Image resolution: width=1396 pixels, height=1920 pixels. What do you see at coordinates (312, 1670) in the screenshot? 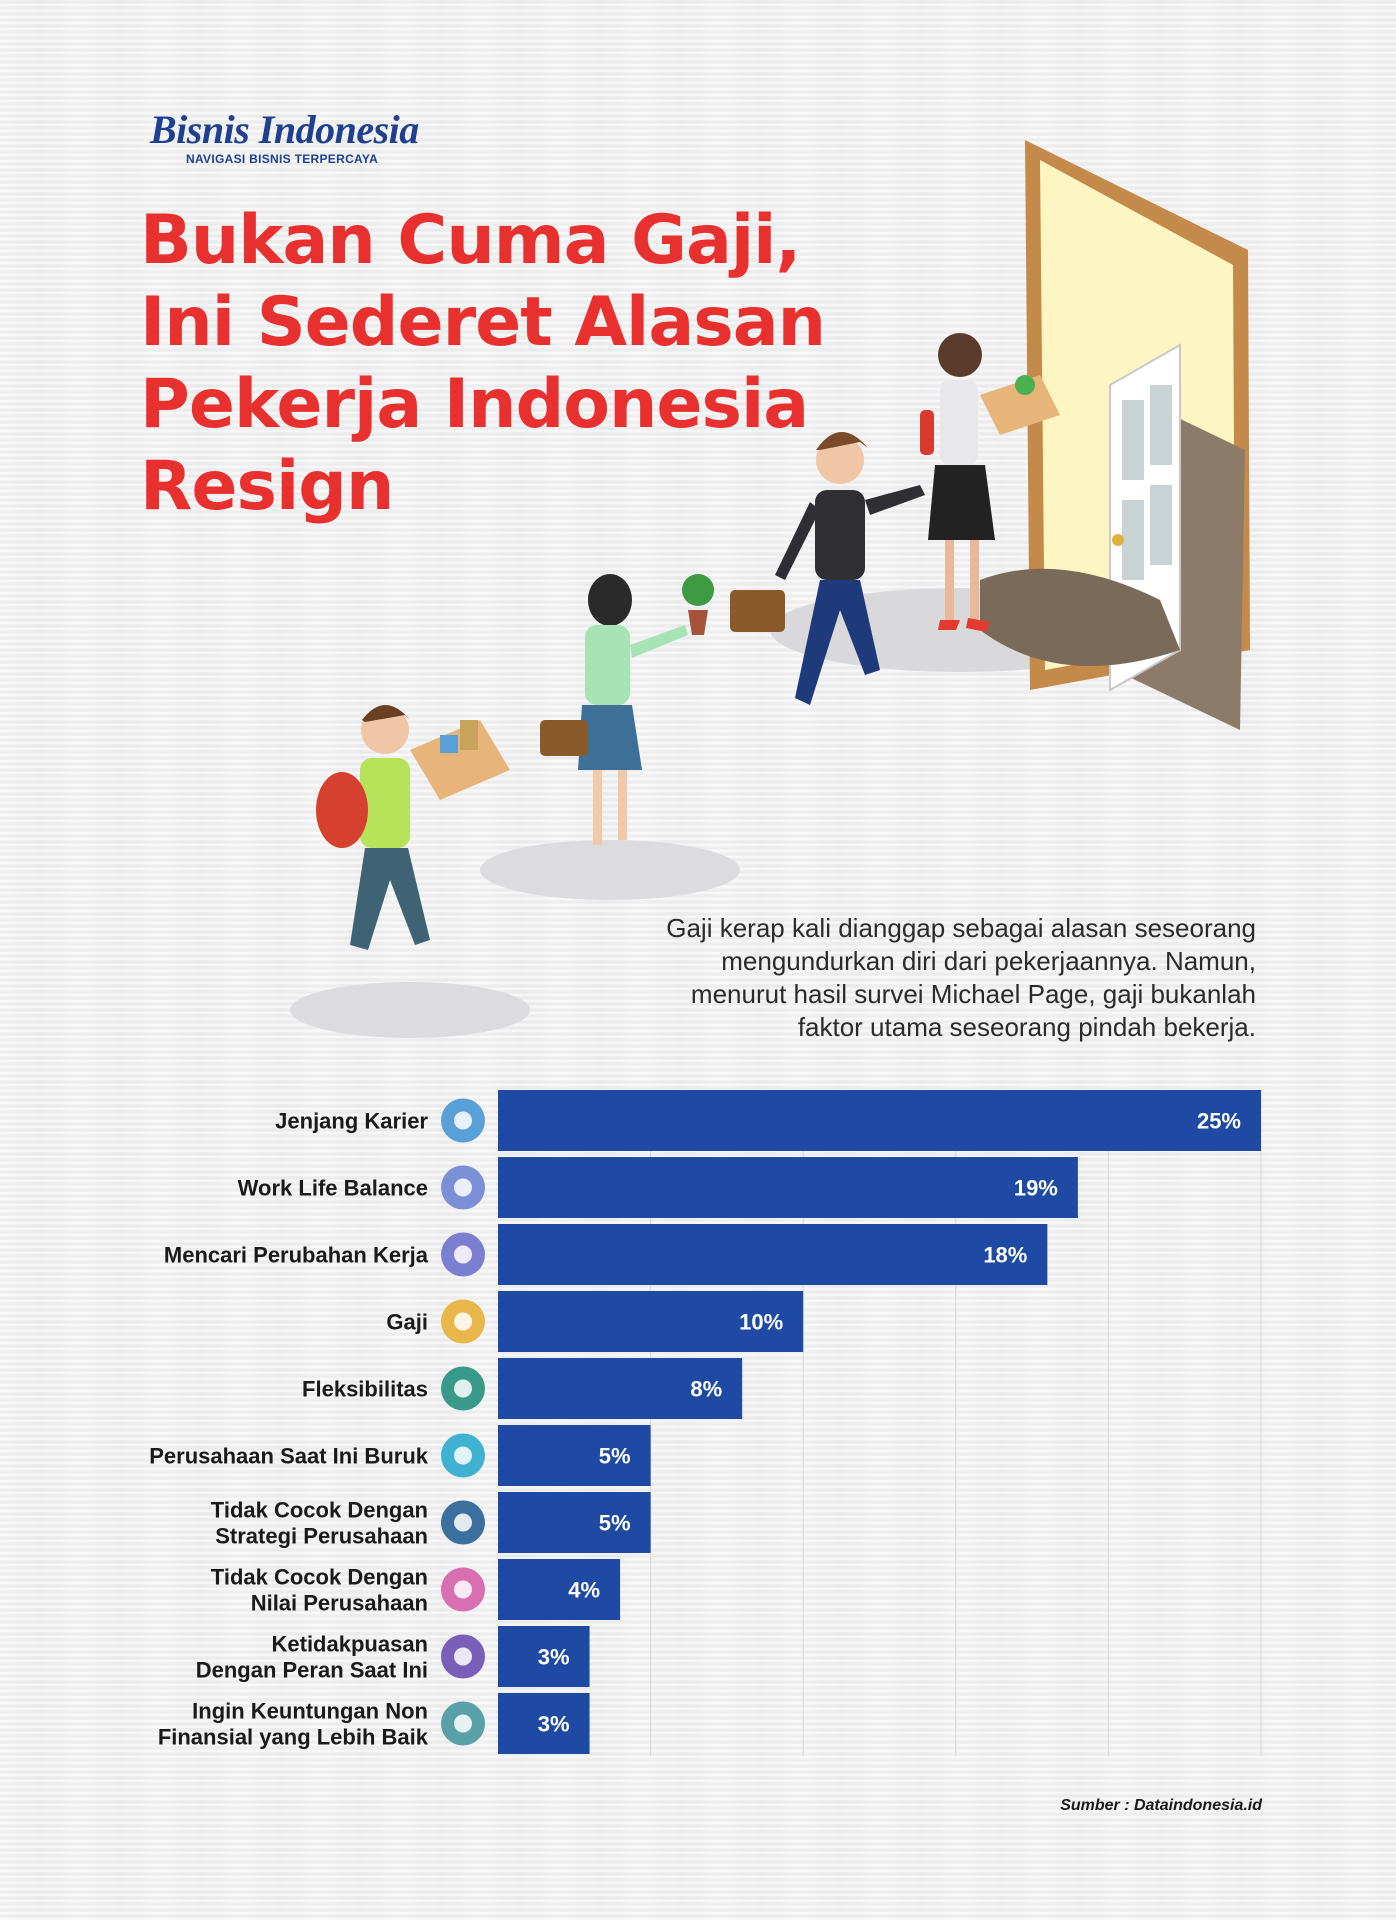
I see `category-label: Dengan Peran Saat Ini` at bounding box center [312, 1670].